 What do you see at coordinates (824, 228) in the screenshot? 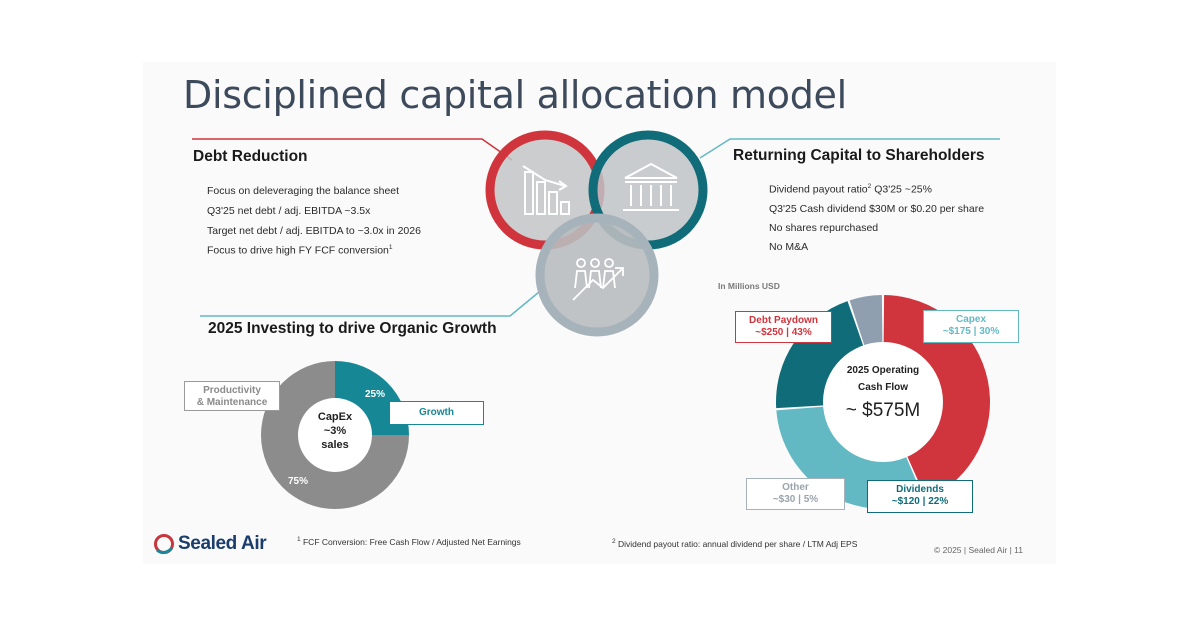
I see `returning-bullet-3: No shares repurchased` at bounding box center [824, 228].